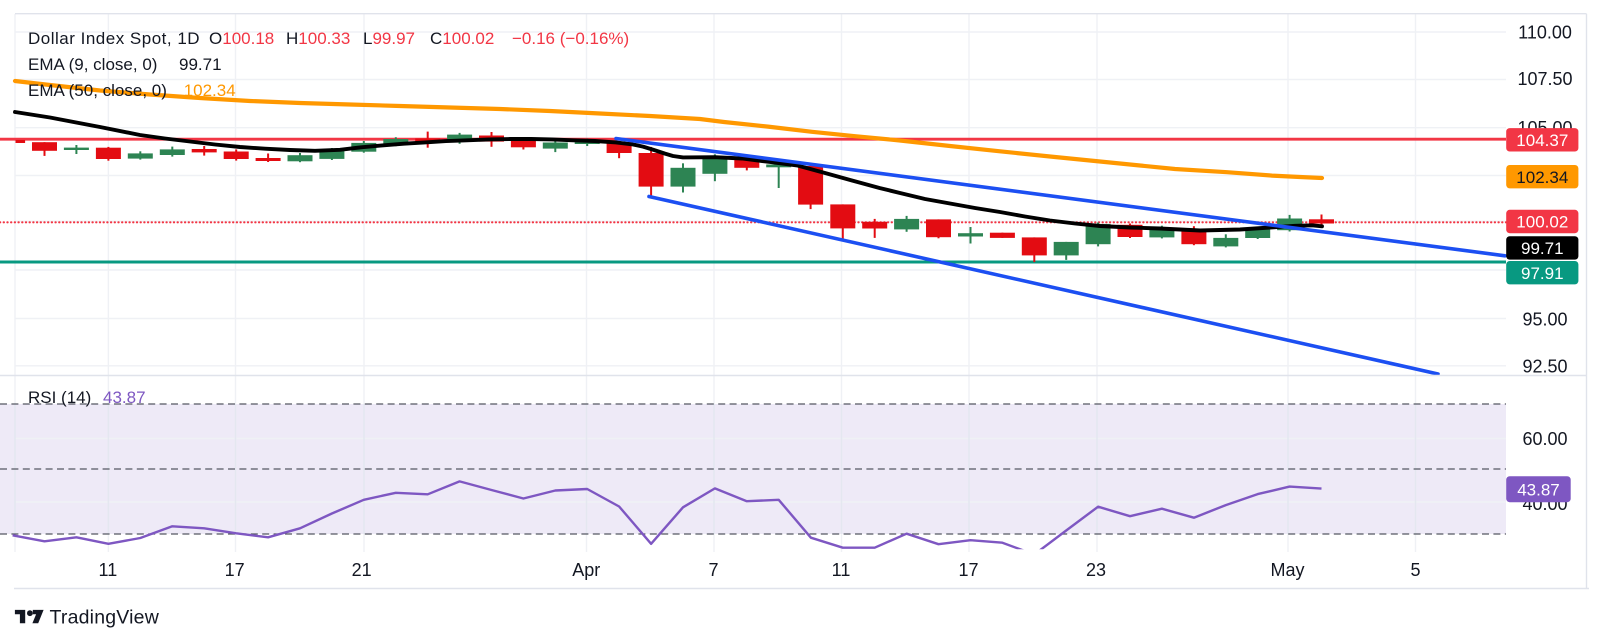  Describe the element at coordinates (1544, 319) in the screenshot. I see `svg-text: 95.00` at that location.